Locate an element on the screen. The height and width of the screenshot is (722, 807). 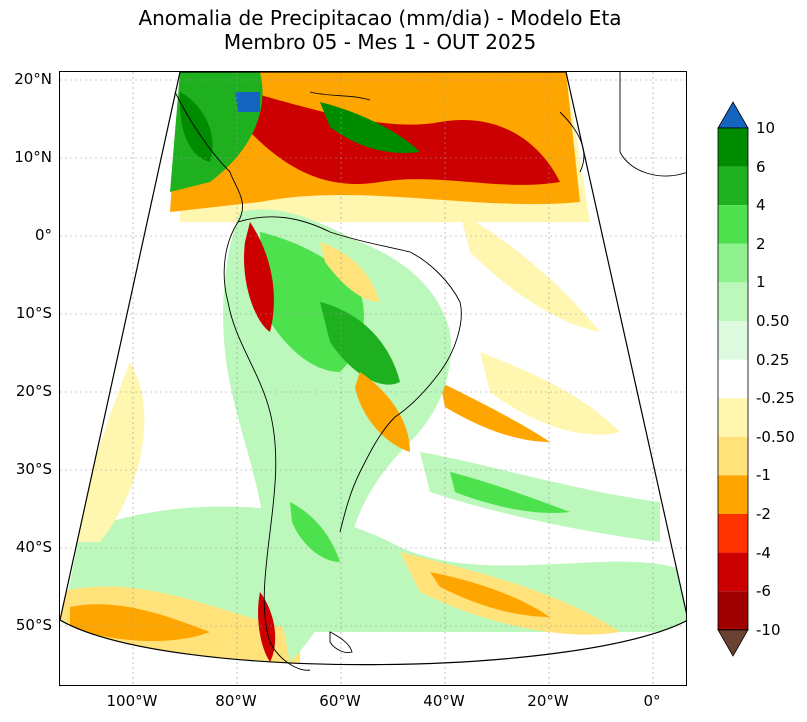
colorbar-label-4: 4 is located at coordinates (761, 205).